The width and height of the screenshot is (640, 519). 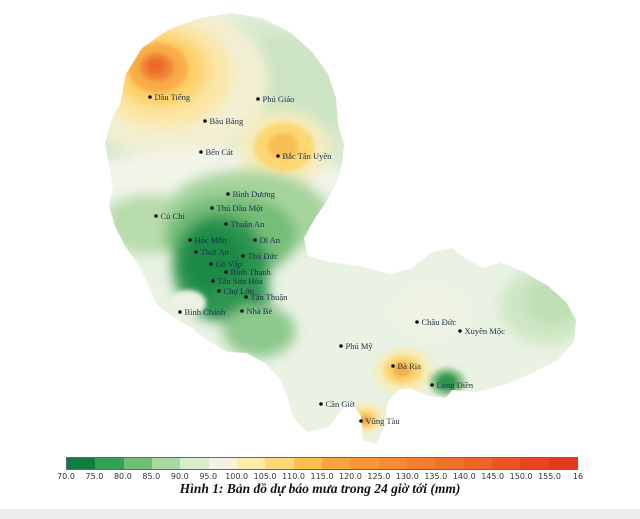 I want to click on colorbar-tick: 145.0, so click(x=493, y=476).